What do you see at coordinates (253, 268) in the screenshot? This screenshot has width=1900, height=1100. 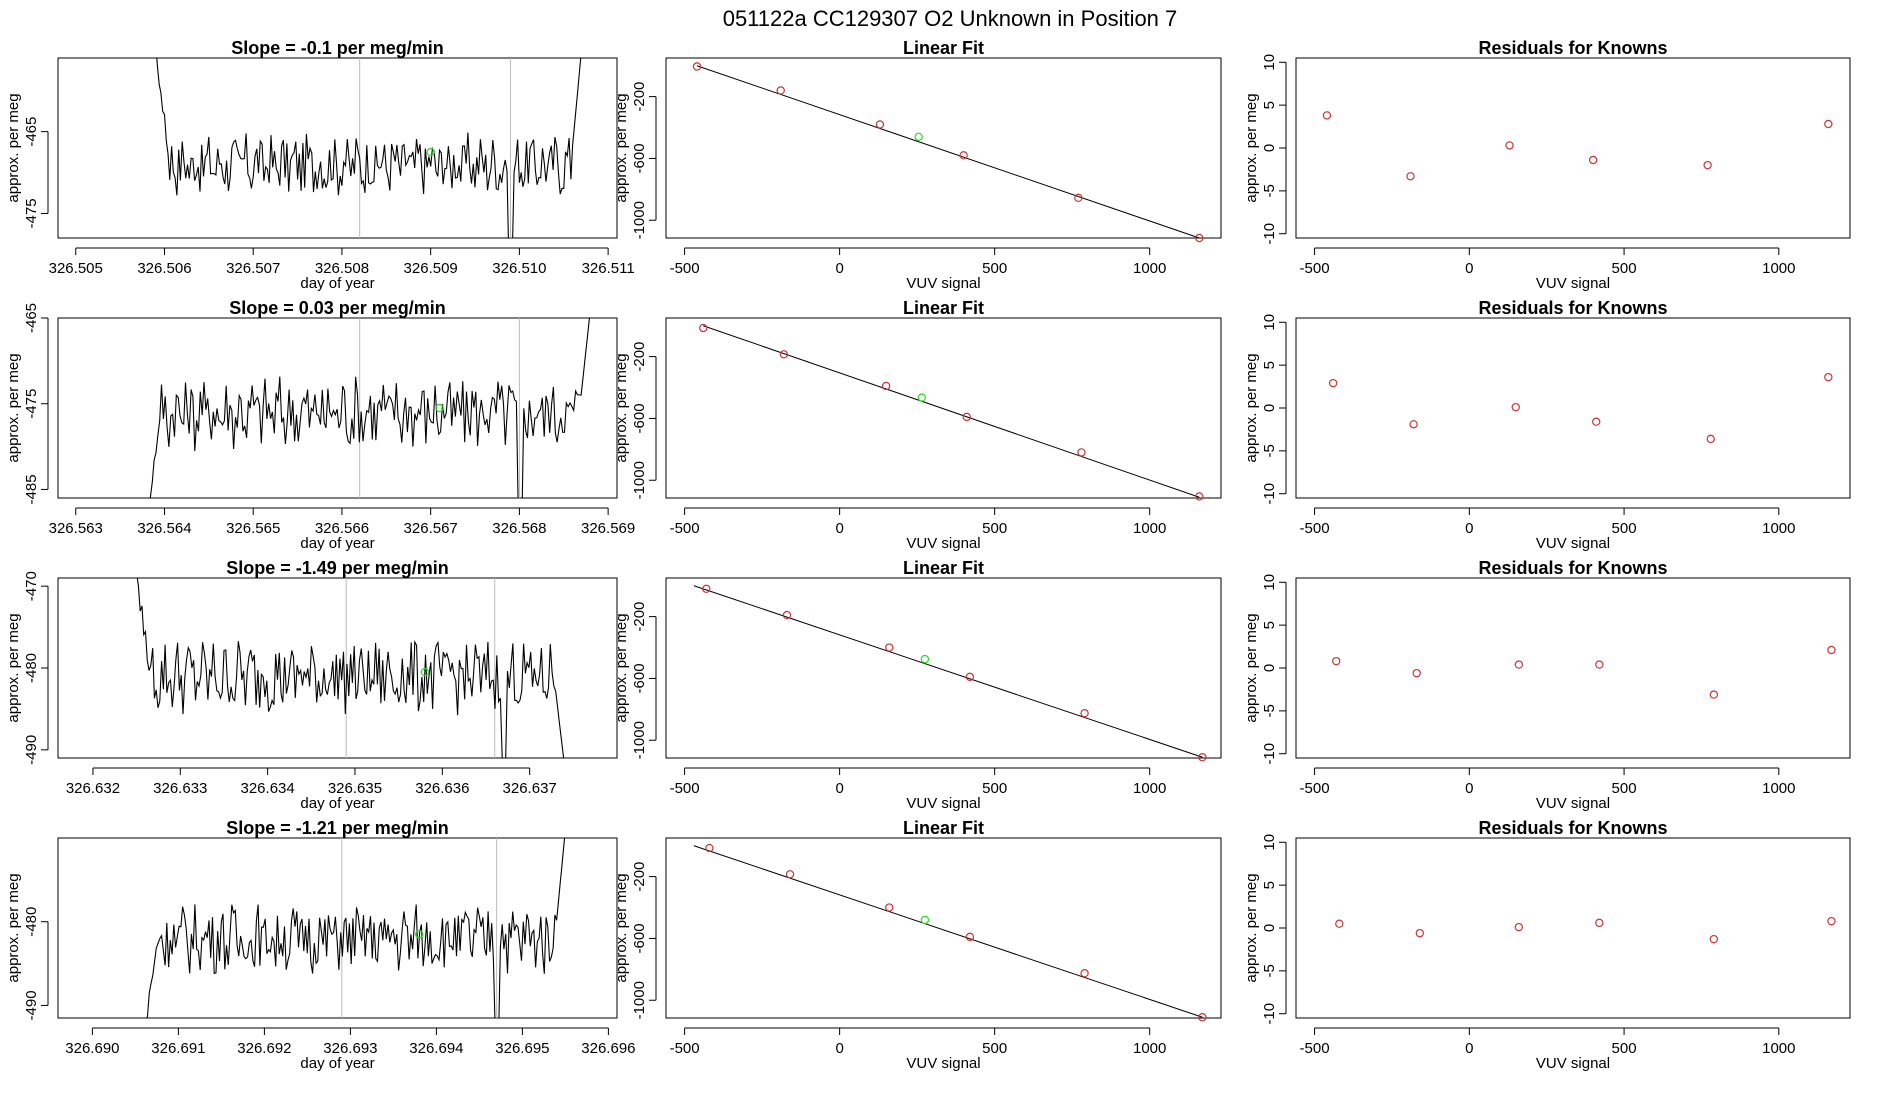 I see `x-tick-label: 326.507` at bounding box center [253, 268].